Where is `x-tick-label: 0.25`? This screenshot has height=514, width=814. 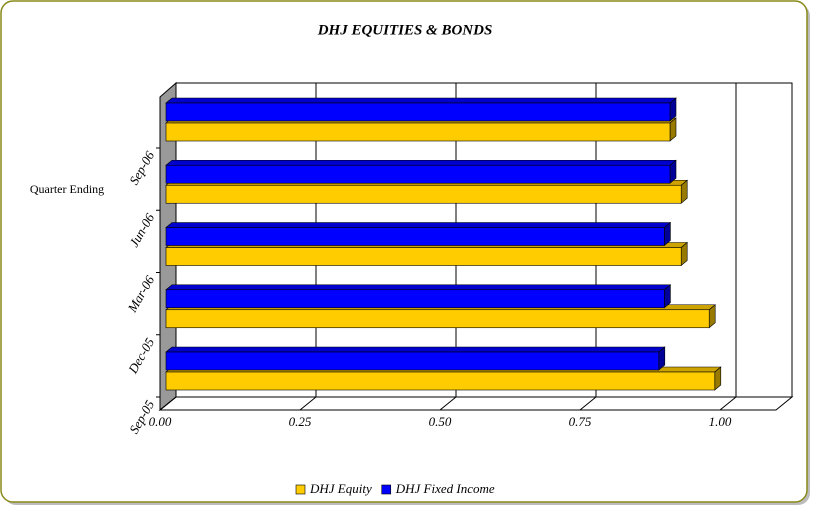 x-tick-label: 0.25 is located at coordinates (300, 421).